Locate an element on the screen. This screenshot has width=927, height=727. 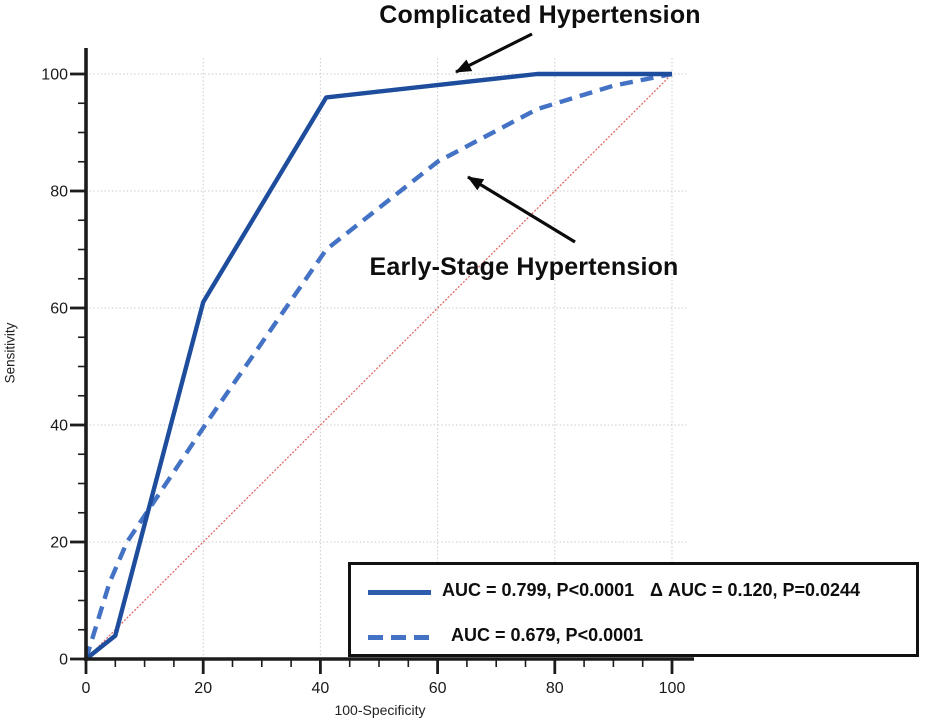
y-axis-title: Sensitivity is located at coordinates (10, 353).